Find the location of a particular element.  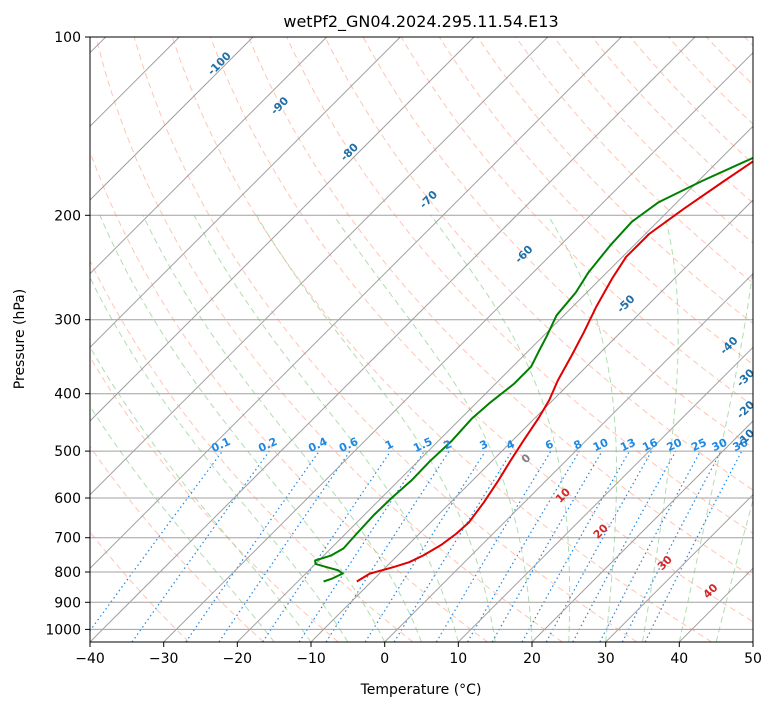

y-tick-label: 800 is located at coordinates (67, 573).